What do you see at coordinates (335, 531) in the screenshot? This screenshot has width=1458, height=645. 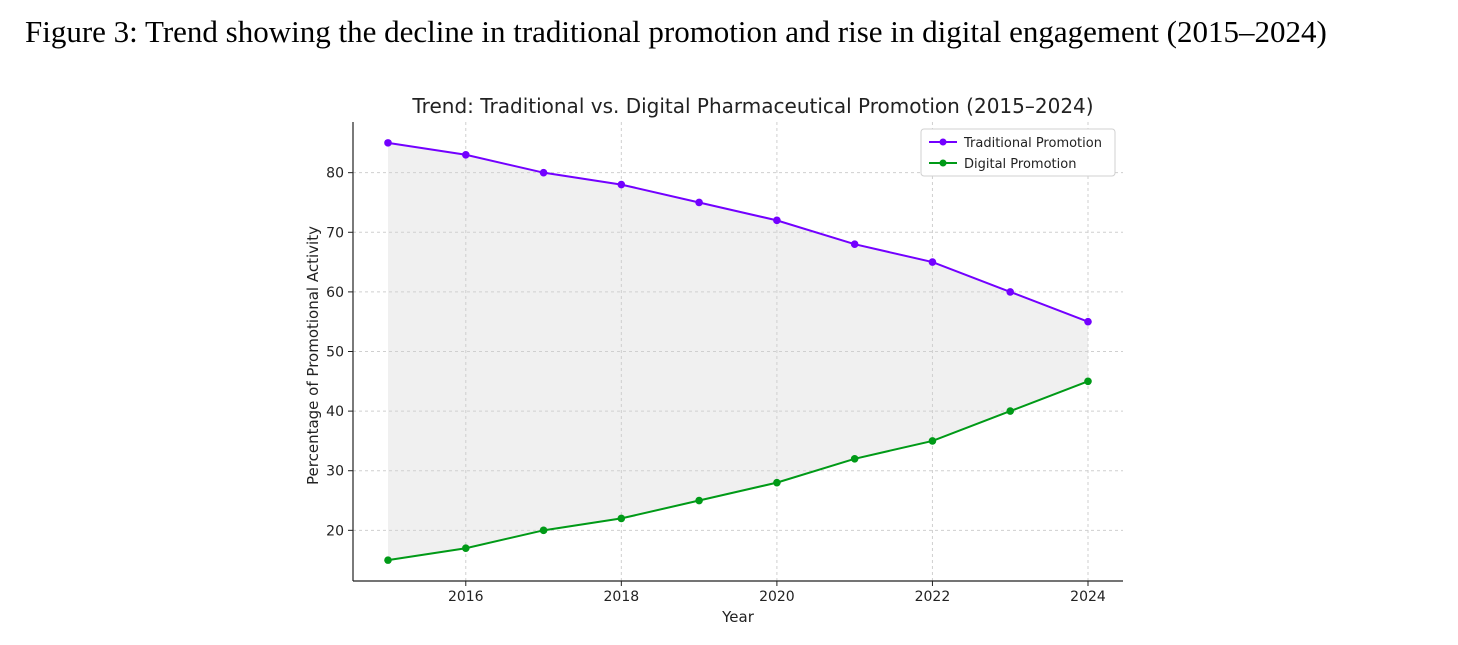 I see `y-tick-label: 20` at bounding box center [335, 531].